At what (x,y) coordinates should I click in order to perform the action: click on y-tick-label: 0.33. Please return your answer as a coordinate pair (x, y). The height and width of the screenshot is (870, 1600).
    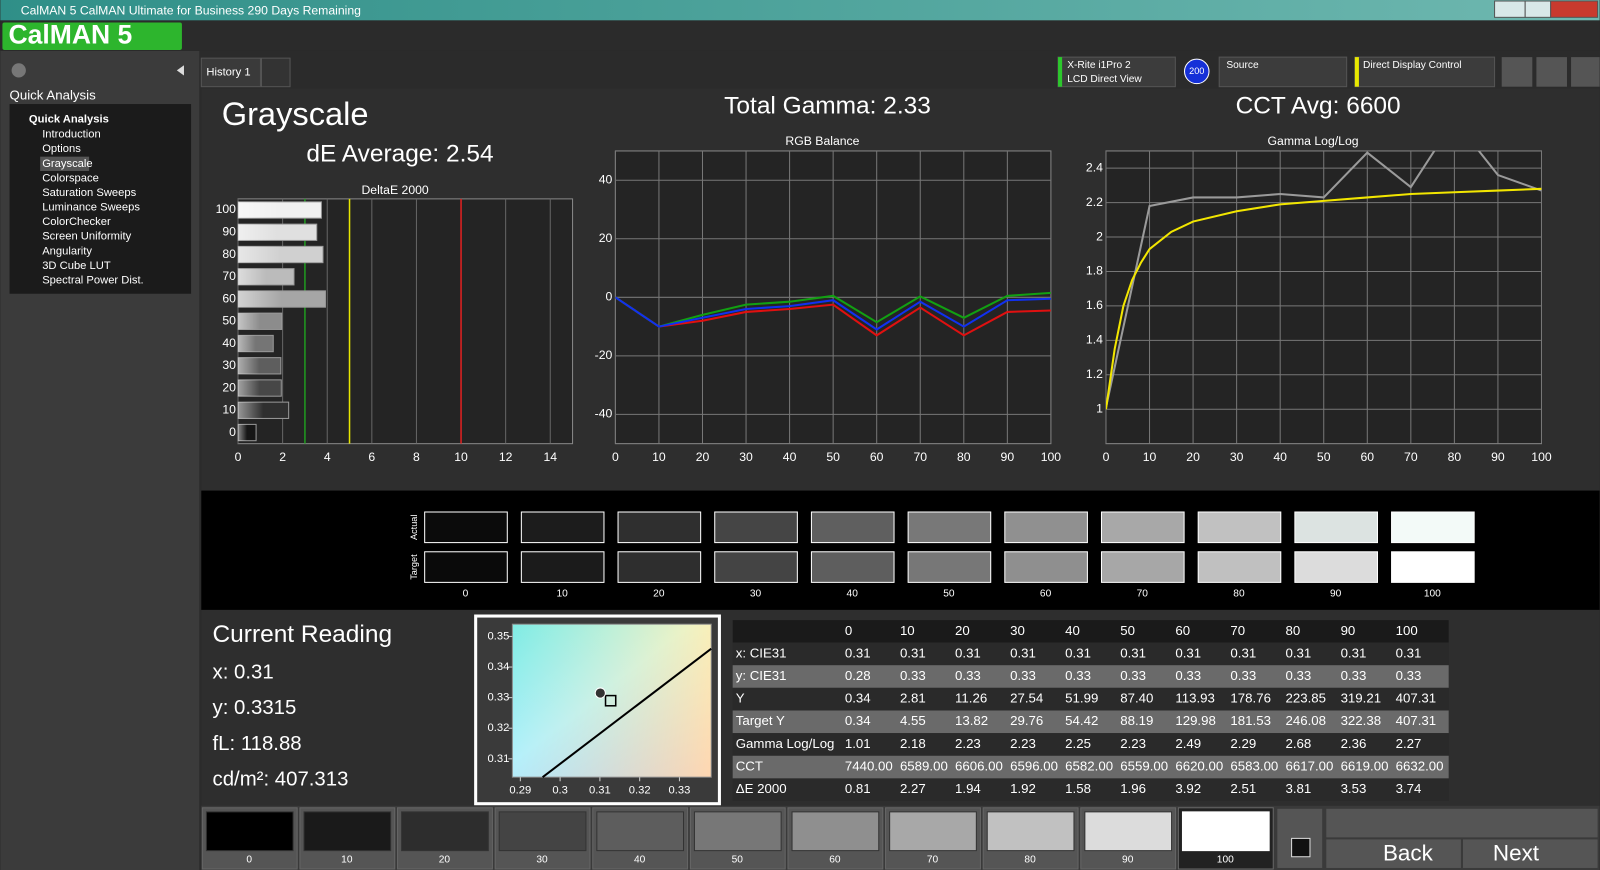
    Looking at the image, I should click on (499, 698).